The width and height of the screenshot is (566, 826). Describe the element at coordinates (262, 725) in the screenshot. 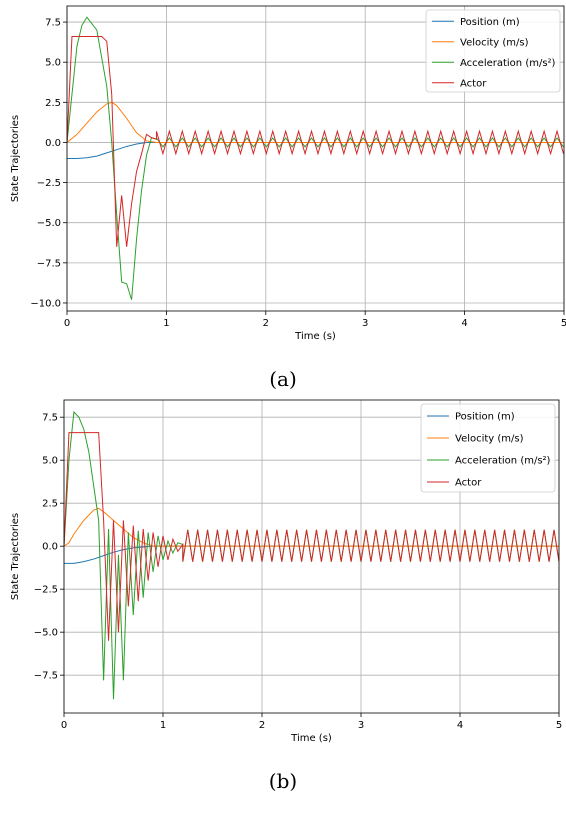

I see `chart-b-xtick-label-2: 2` at that location.